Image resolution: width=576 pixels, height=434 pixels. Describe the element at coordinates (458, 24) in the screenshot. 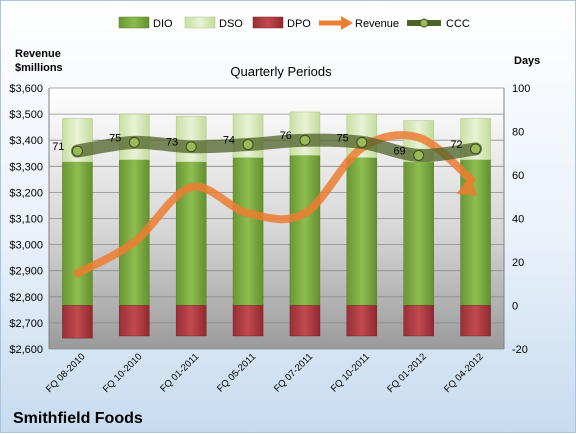

I see `legend-label: CCC` at that location.